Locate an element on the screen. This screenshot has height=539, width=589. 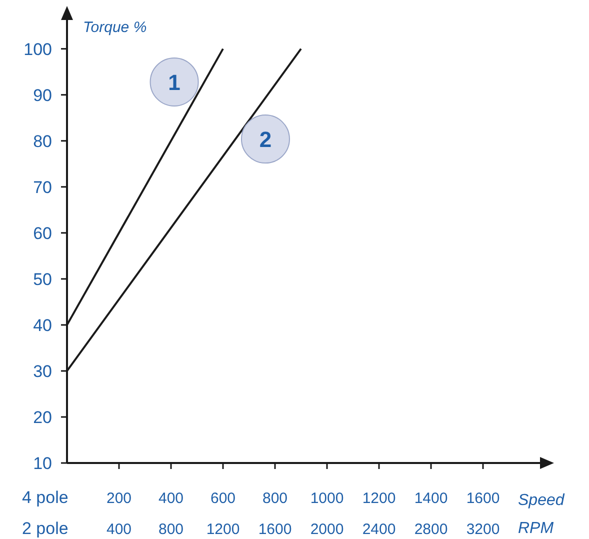
y-tick-label: 100 is located at coordinates (38, 49).